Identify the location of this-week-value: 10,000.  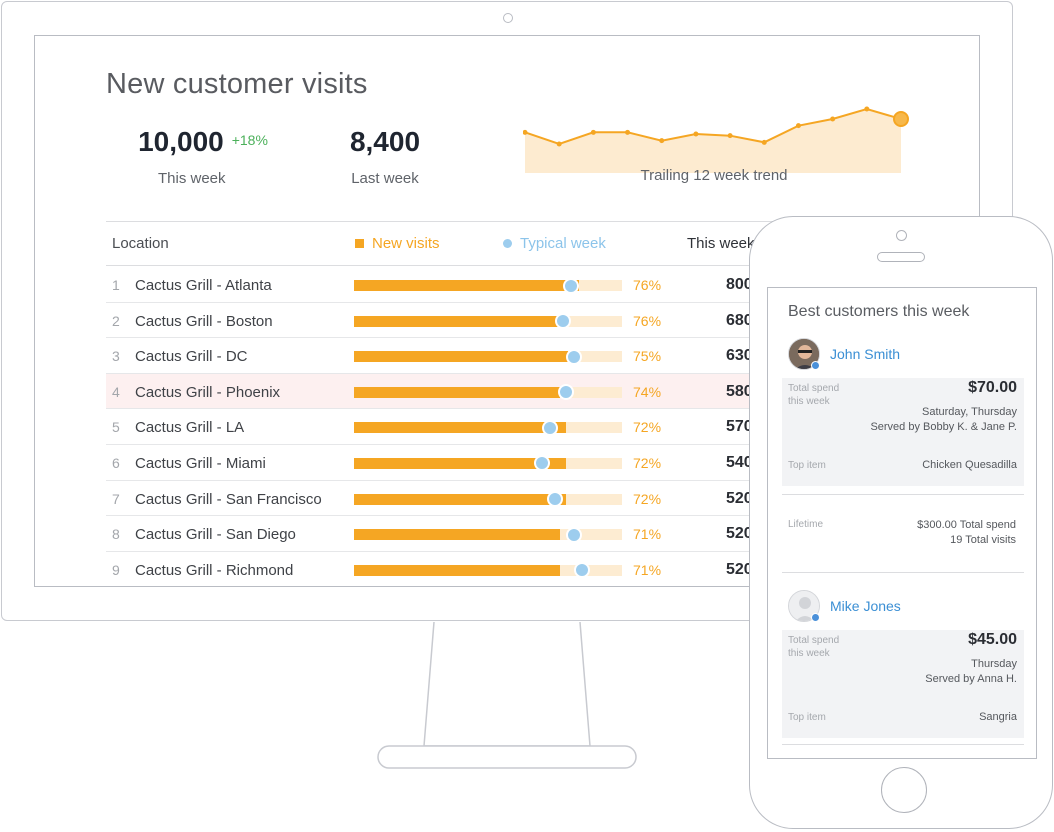
(181, 141).